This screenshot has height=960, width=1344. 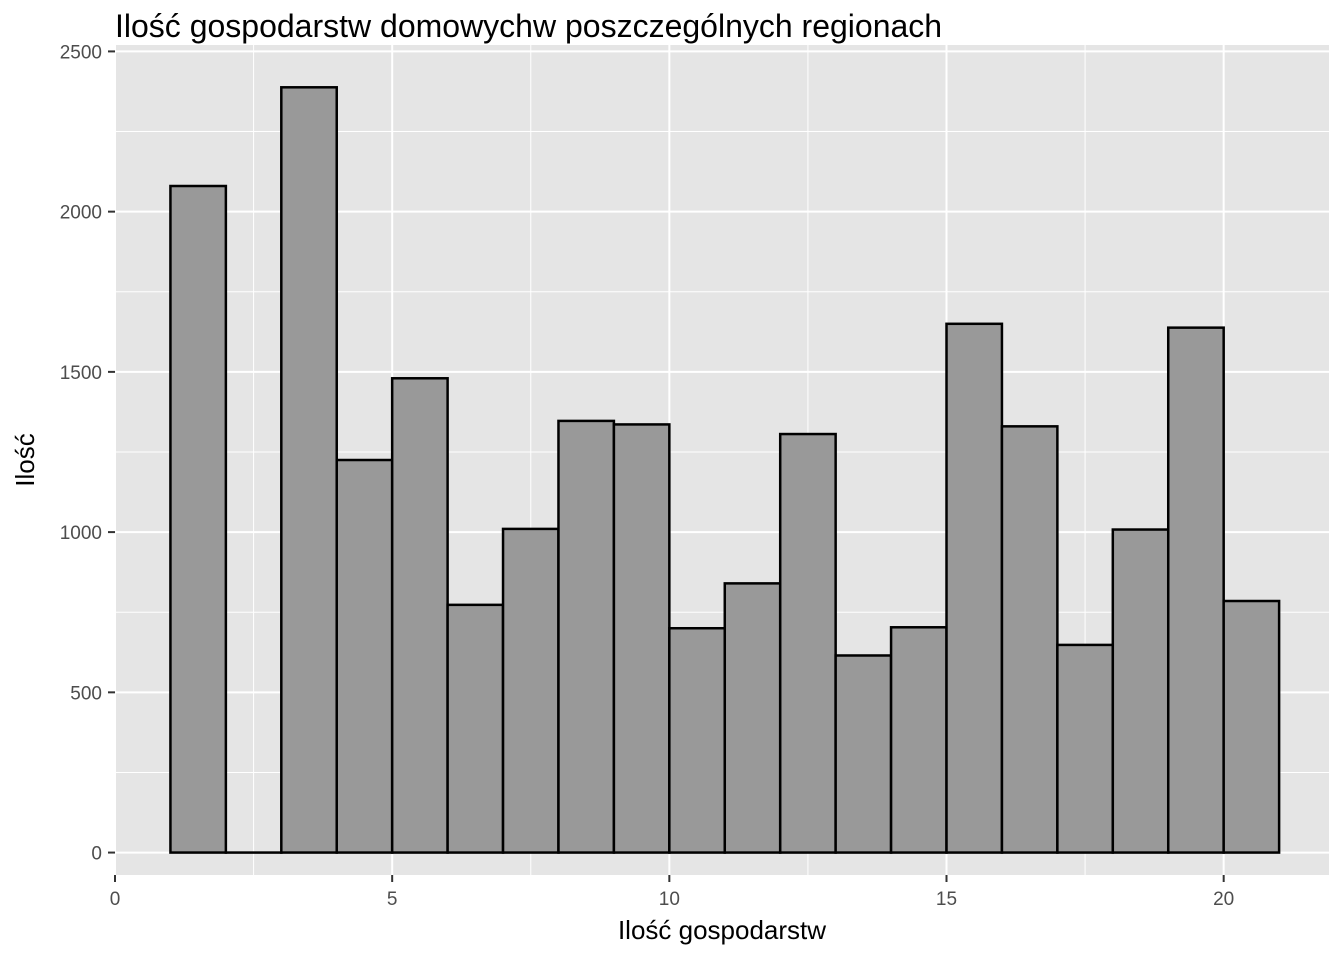 I want to click on y-axis-title: Ilość, so click(x=25, y=459).